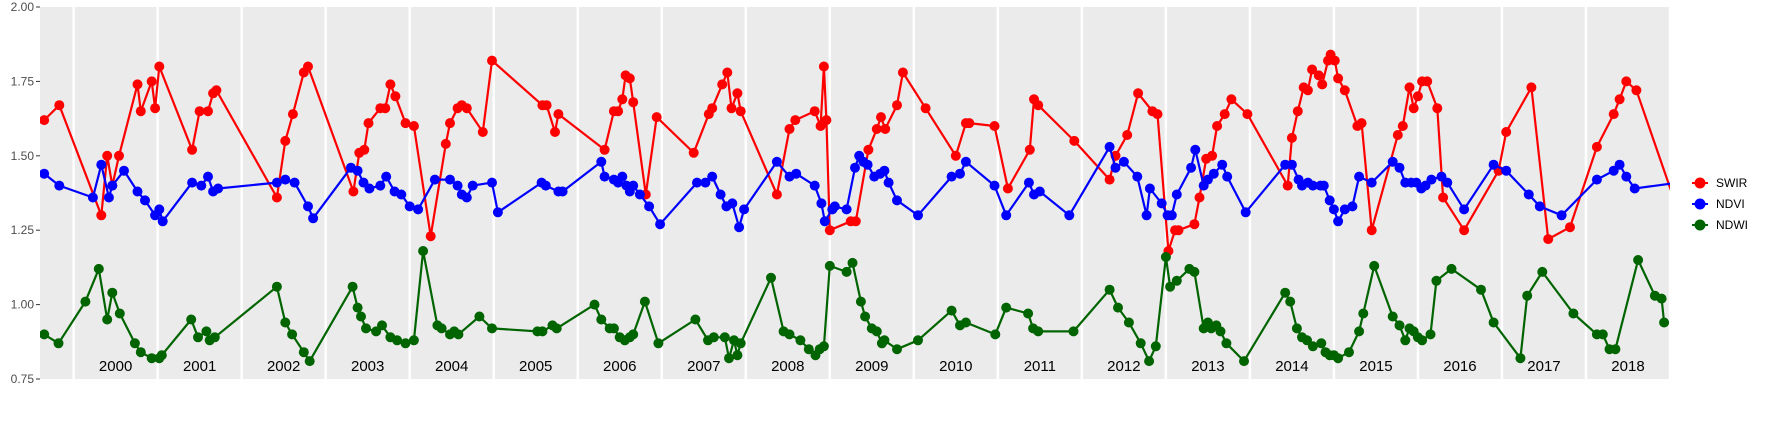 The image size is (1773, 442). Describe the element at coordinates (199, 366) in the screenshot. I see `year-label: 2001` at that location.